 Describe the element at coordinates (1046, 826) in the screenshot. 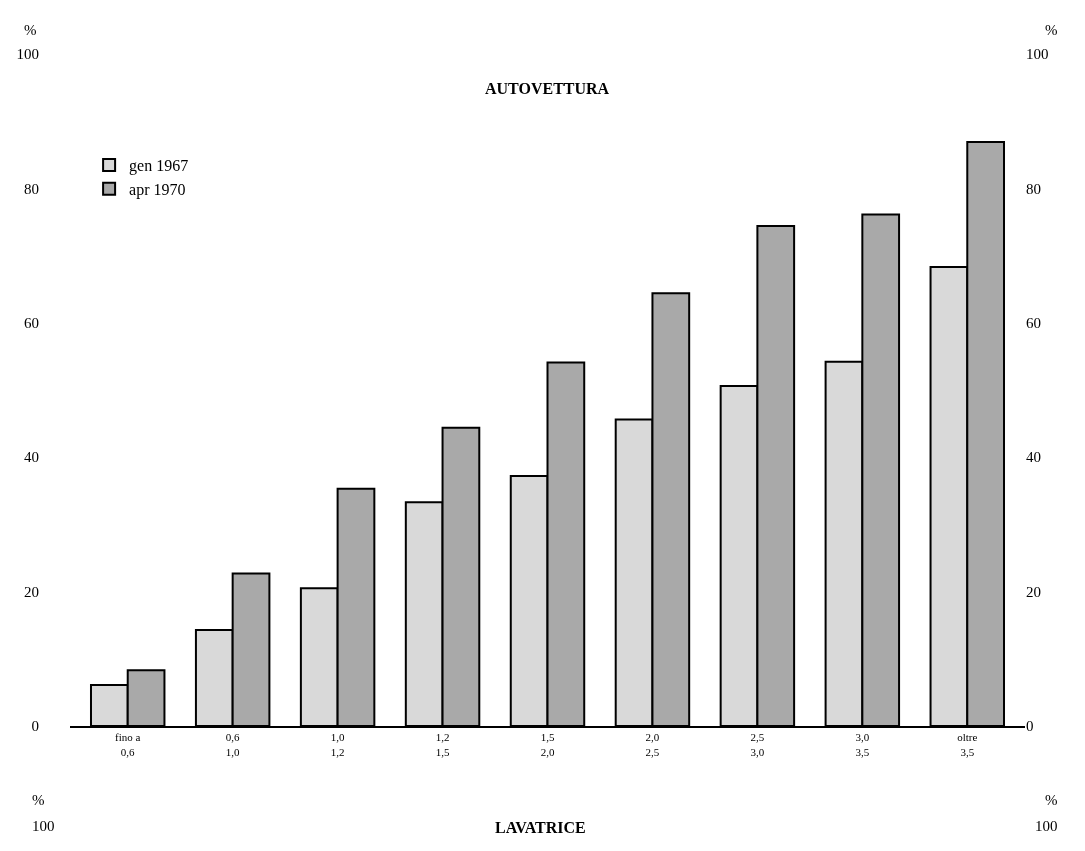

I see `text: 100` at that location.